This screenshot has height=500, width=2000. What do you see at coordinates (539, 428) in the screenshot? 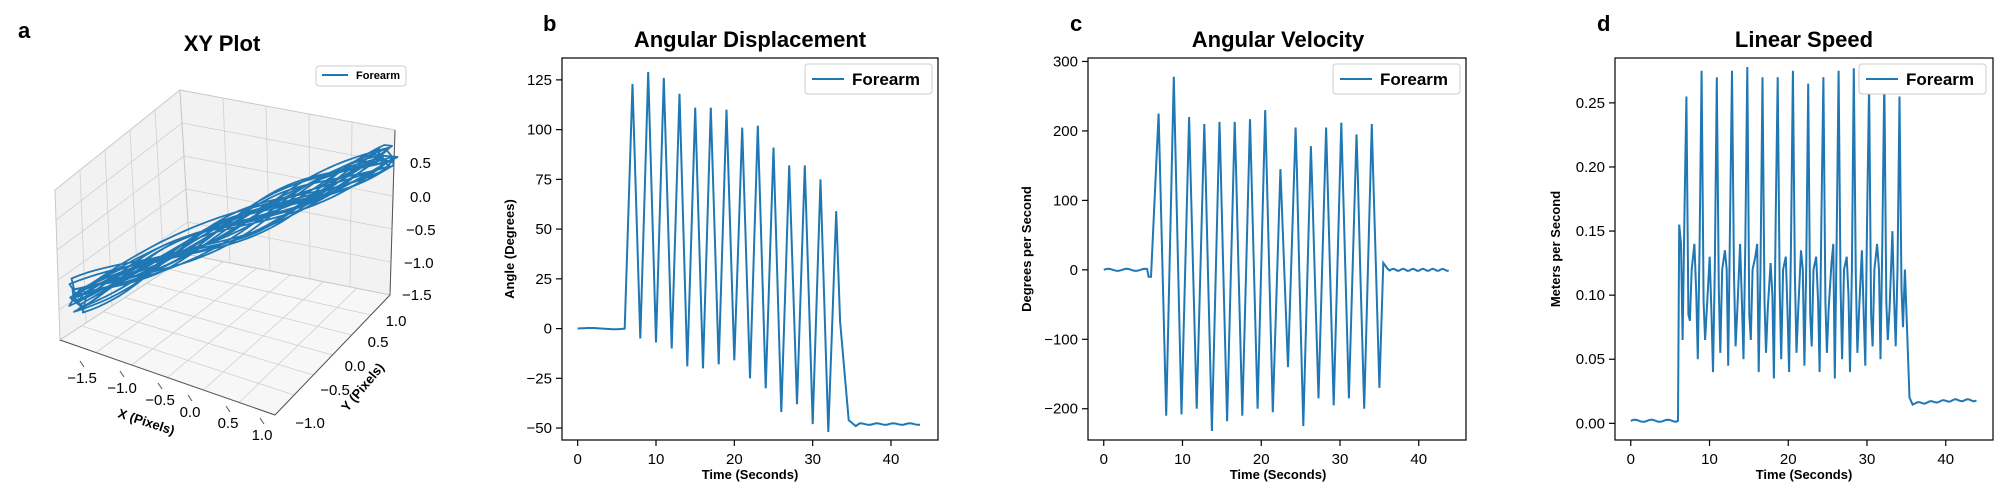
I see `y-tick-label: −50` at bounding box center [539, 428].